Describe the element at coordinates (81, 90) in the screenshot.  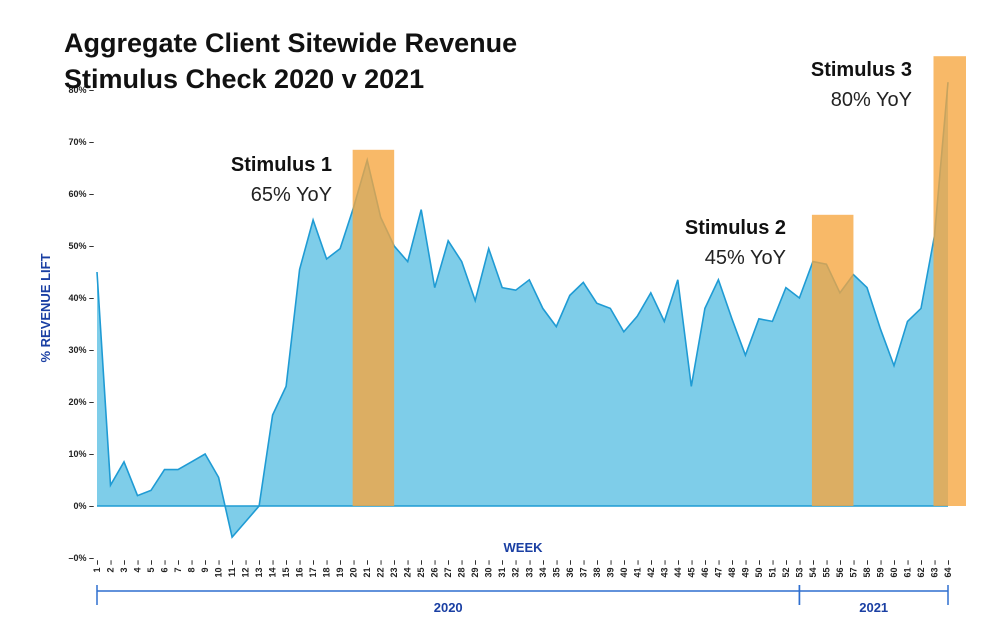
I see `y-tick-label: 80% –` at that location.